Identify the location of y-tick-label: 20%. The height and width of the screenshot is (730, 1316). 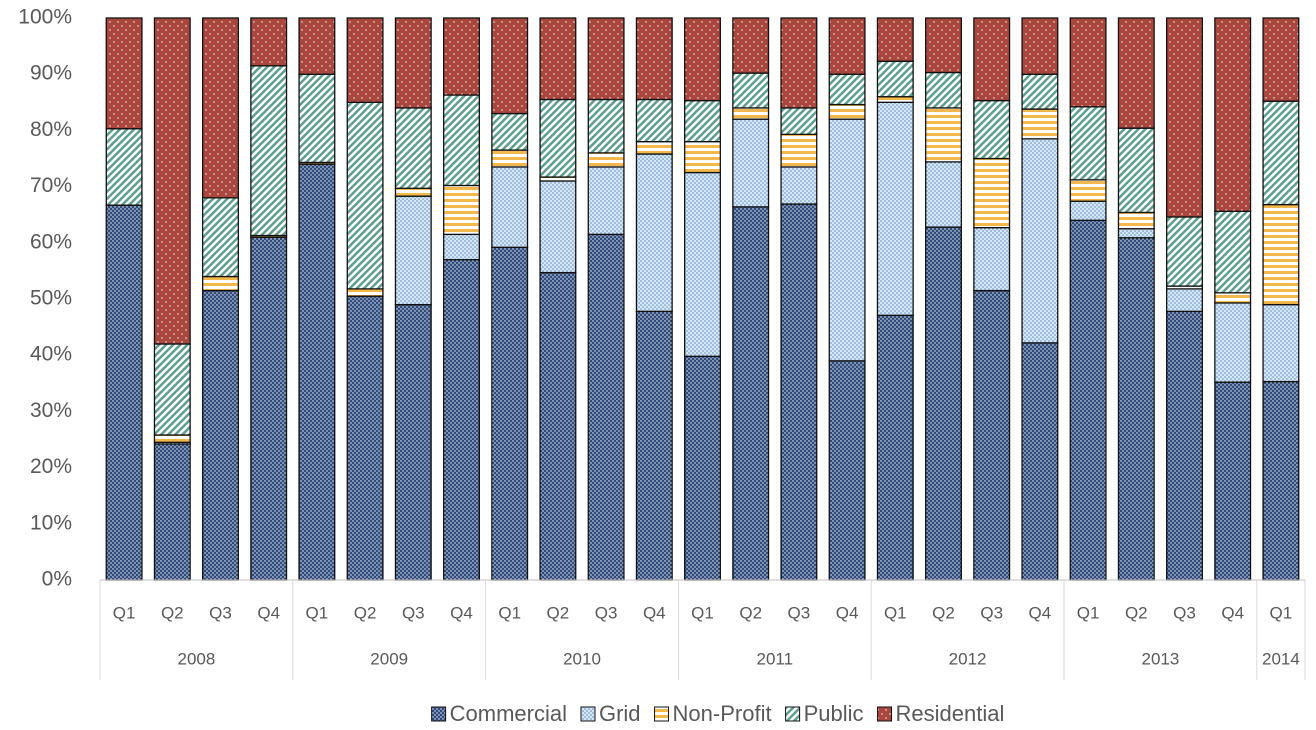
(51, 466).